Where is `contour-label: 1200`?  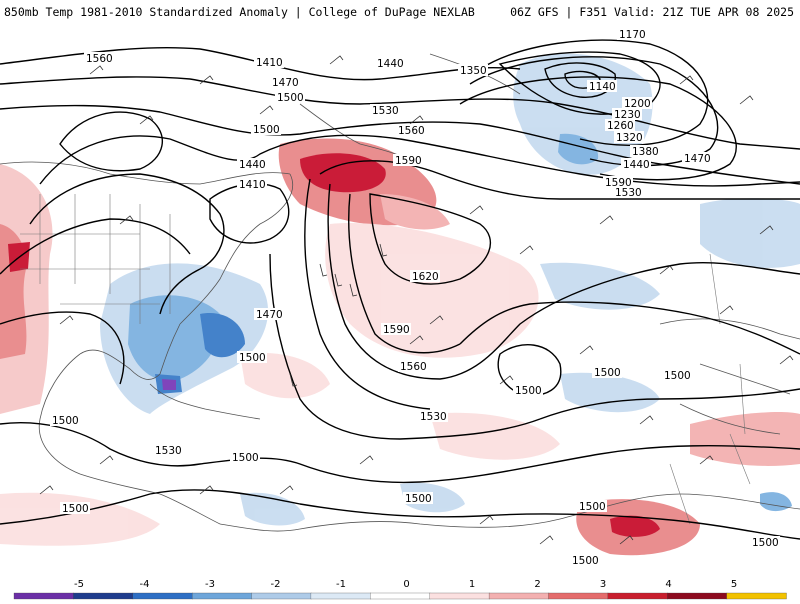 contour-label: 1200 is located at coordinates (637, 104).